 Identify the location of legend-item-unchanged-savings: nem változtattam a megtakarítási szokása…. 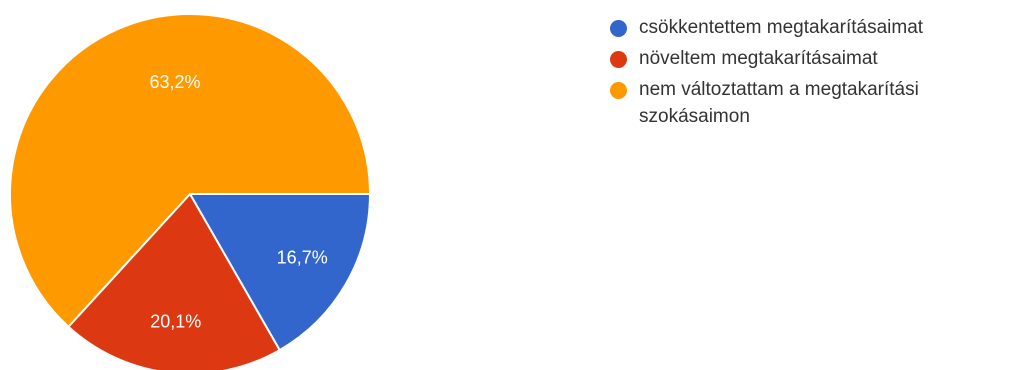
(815, 103).